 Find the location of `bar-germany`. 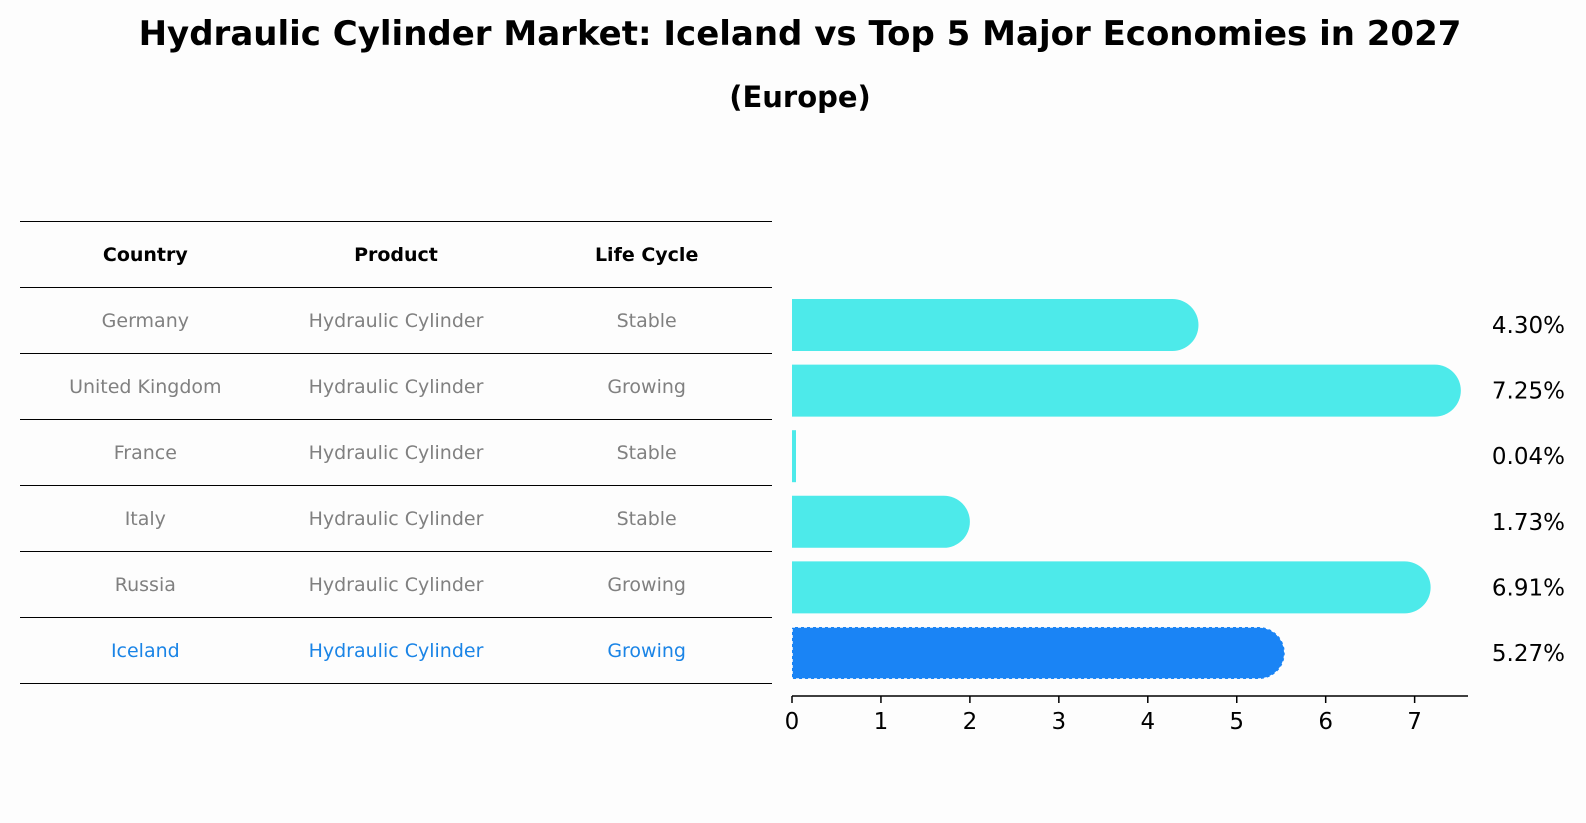

bar-germany is located at coordinates (995, 325).